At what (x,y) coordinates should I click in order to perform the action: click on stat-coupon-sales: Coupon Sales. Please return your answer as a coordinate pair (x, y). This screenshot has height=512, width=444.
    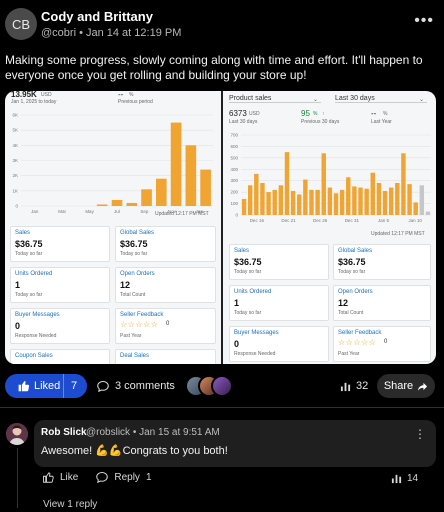
    Looking at the image, I should click on (60, 356).